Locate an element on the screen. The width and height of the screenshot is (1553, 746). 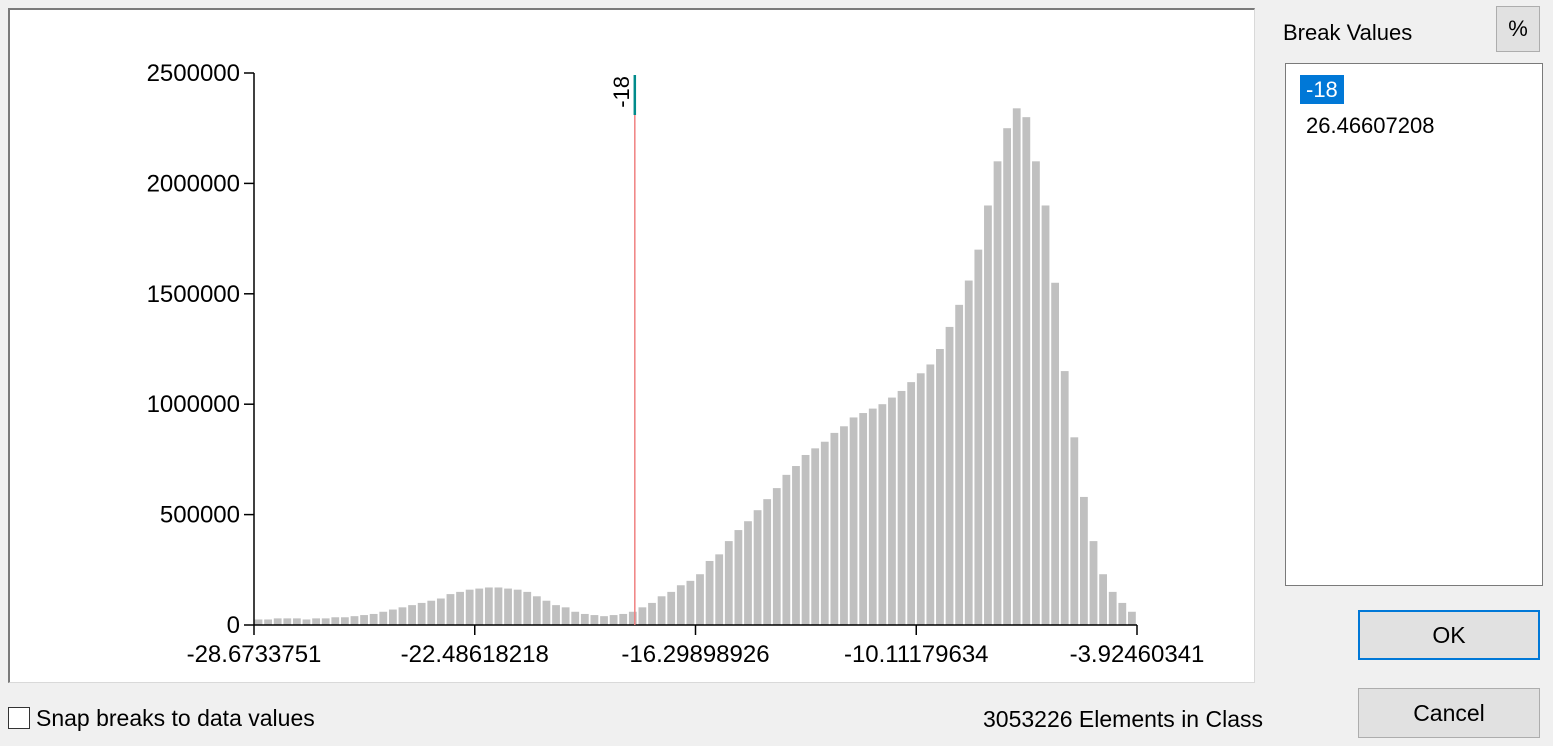
cancel-button: Cancel is located at coordinates (1449, 713).